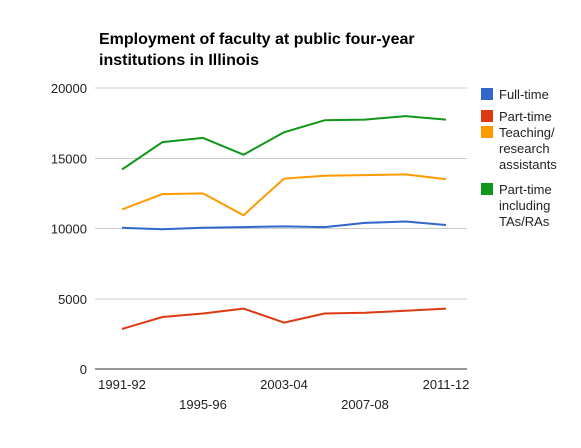 The height and width of the screenshot is (448, 581). I want to click on legend-label: TAs/RAs, so click(524, 221).